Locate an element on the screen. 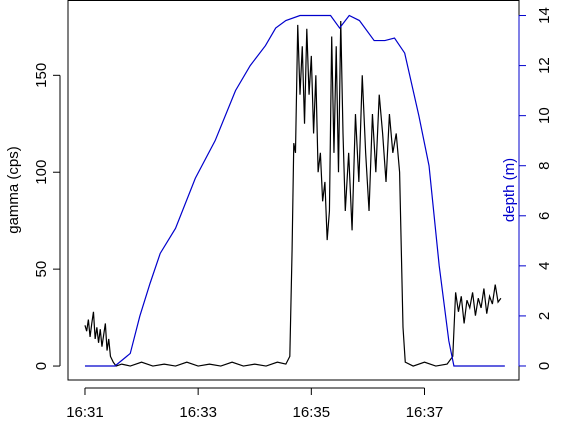 The width and height of the screenshot is (563, 424). x-tick-label: 16:37 is located at coordinates (425, 412).